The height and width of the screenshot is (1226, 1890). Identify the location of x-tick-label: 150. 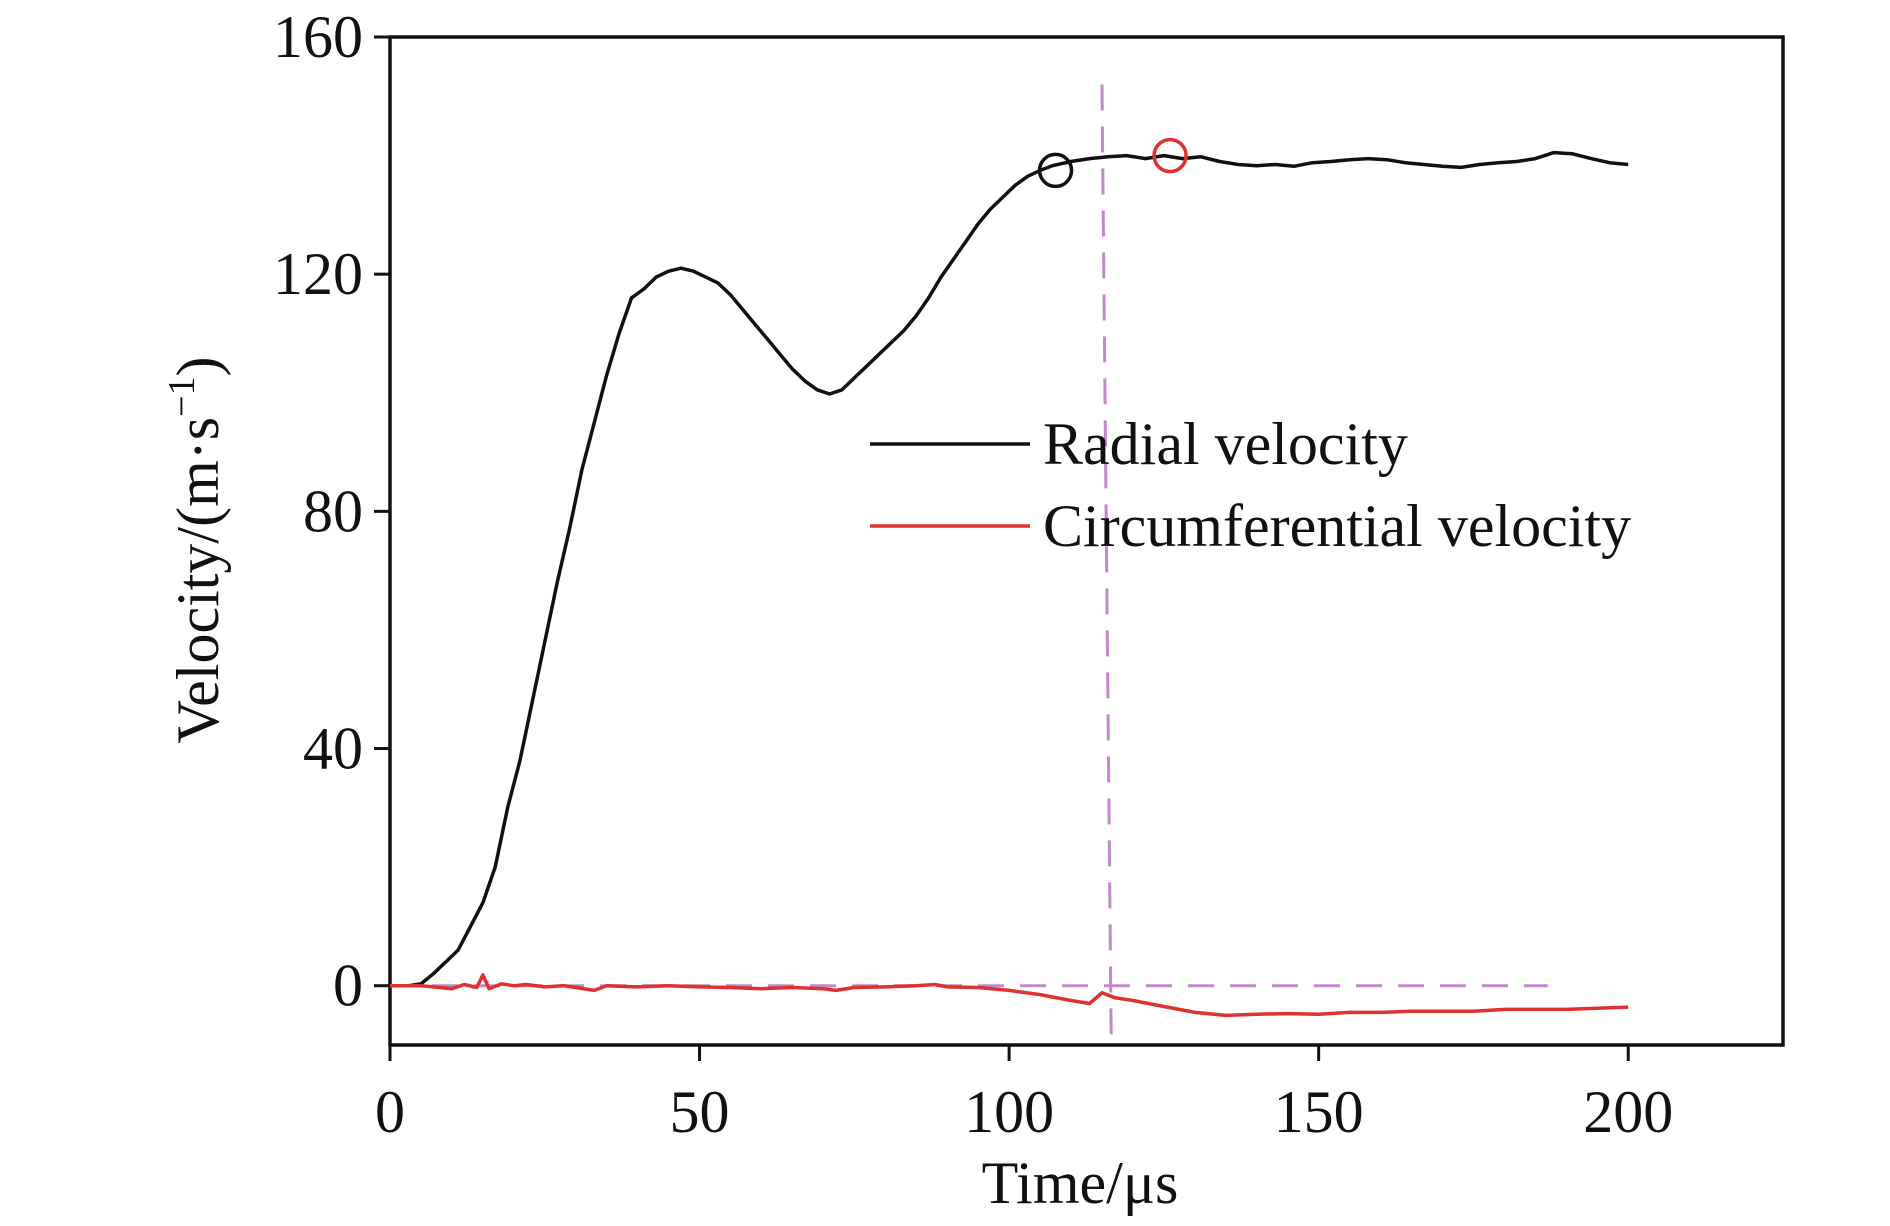
(1319, 1112).